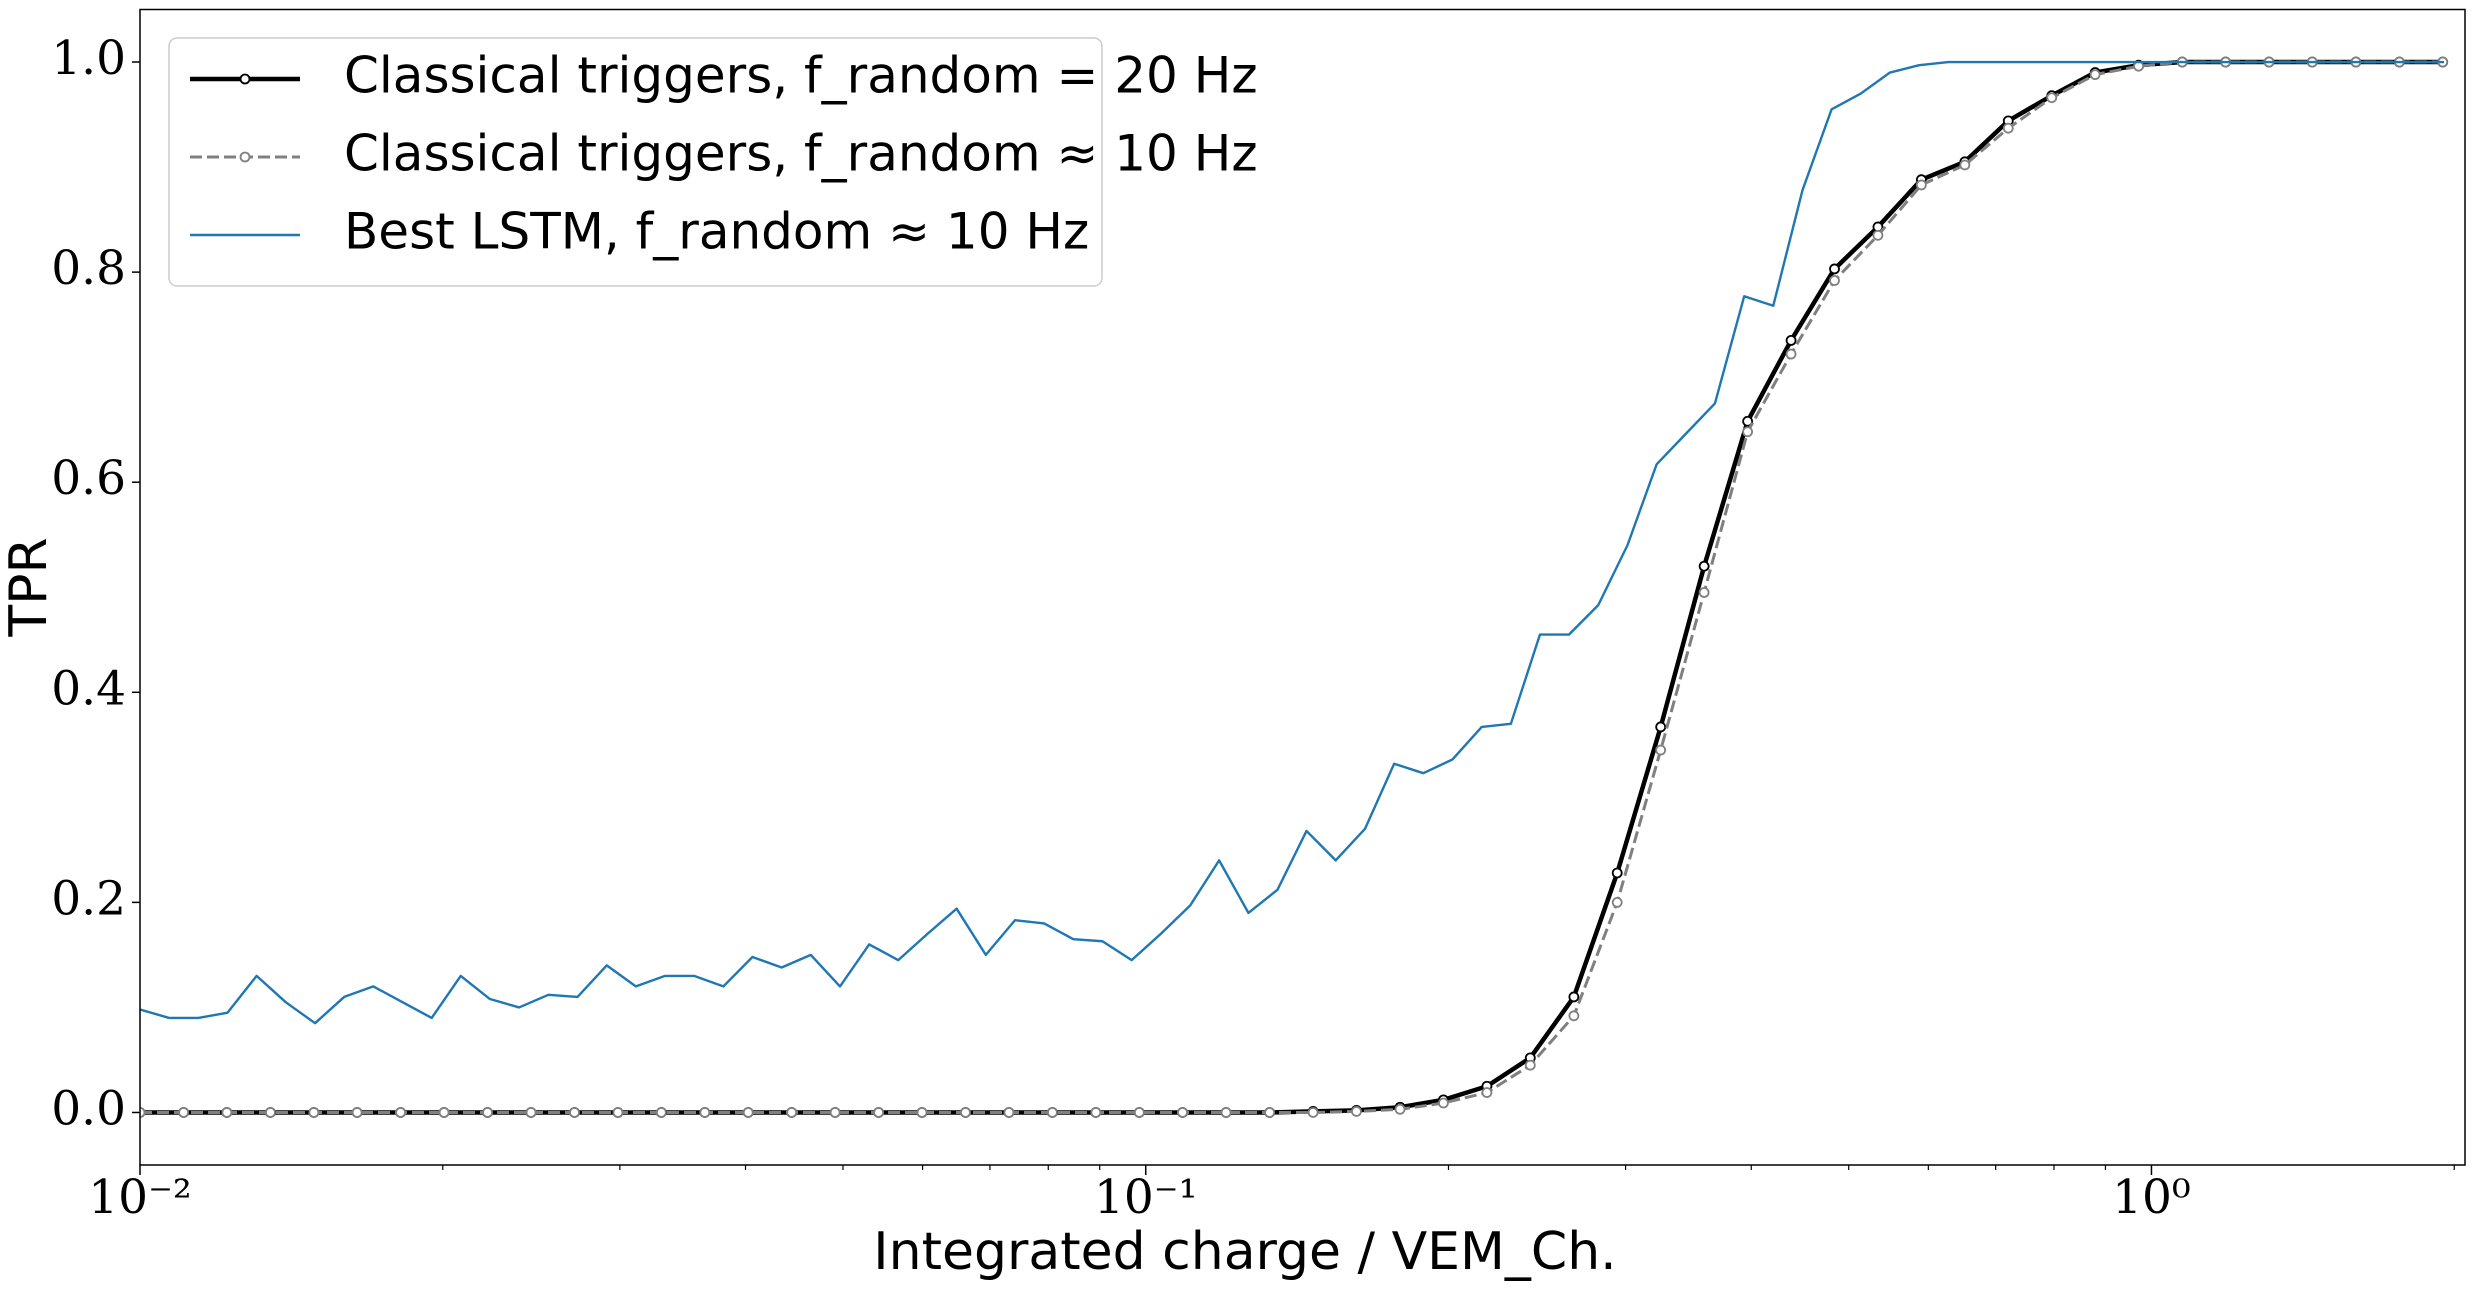  Describe the element at coordinates (139, 1197) in the screenshot. I see `x-tick-label: 10⁻²` at that location.